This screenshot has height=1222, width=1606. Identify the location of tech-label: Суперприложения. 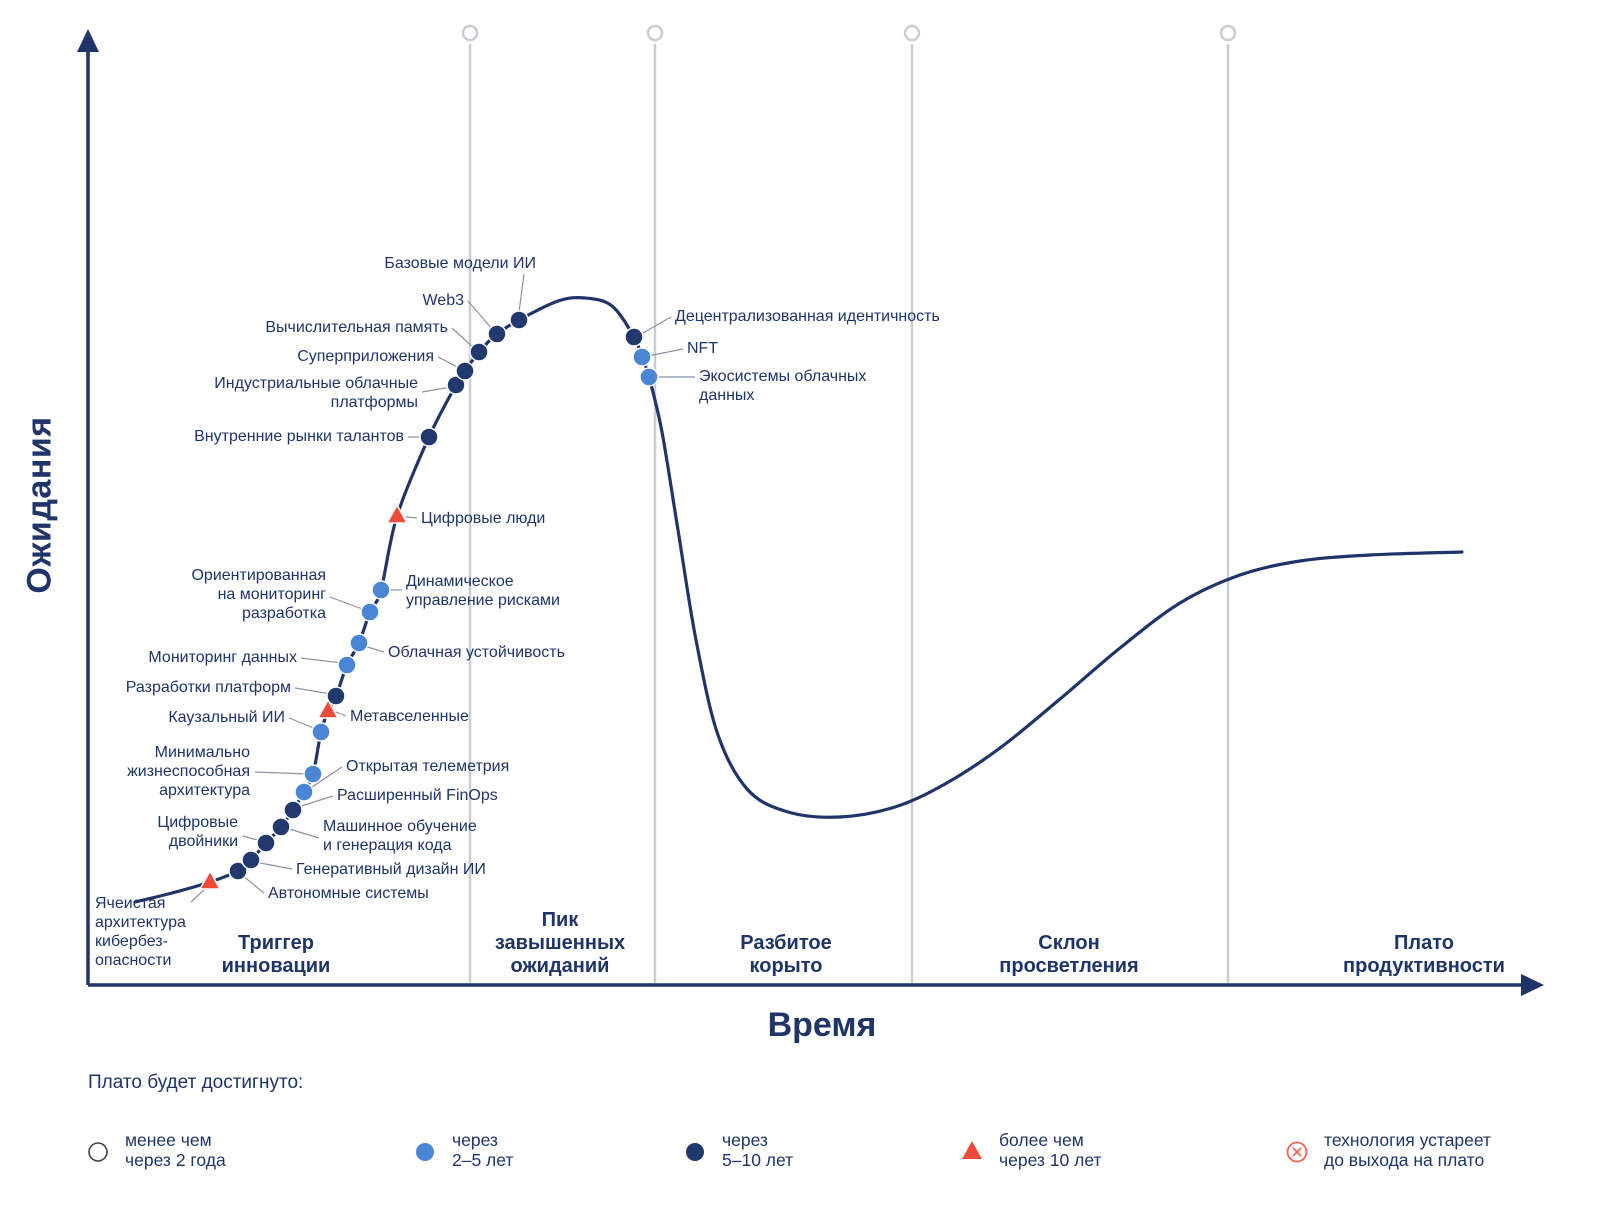
(365, 356).